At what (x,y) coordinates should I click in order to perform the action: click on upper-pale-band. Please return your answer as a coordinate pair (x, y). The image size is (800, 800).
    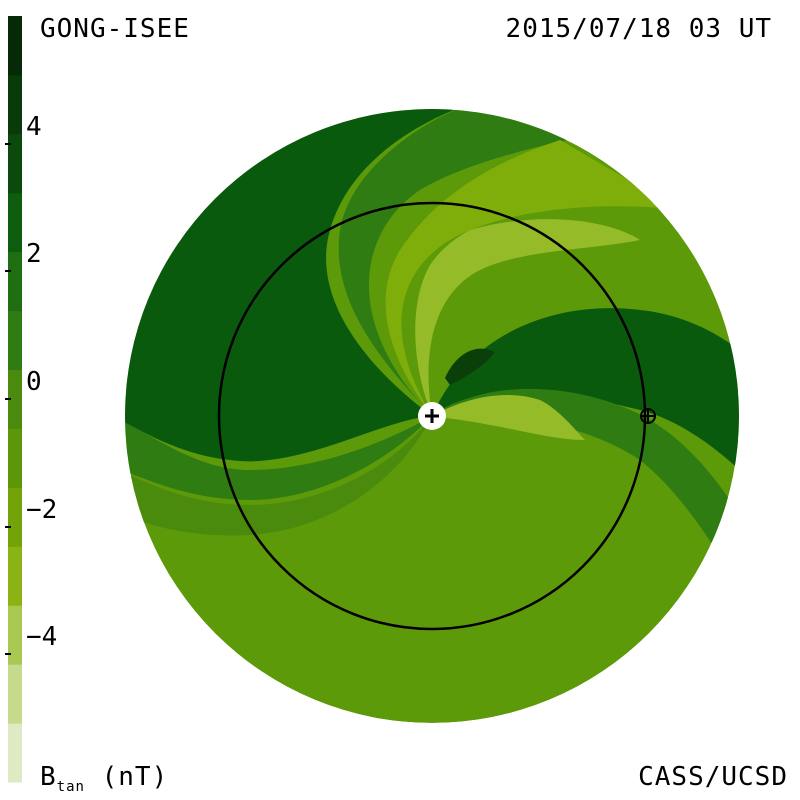
    Looking at the image, I should click on (527, 317).